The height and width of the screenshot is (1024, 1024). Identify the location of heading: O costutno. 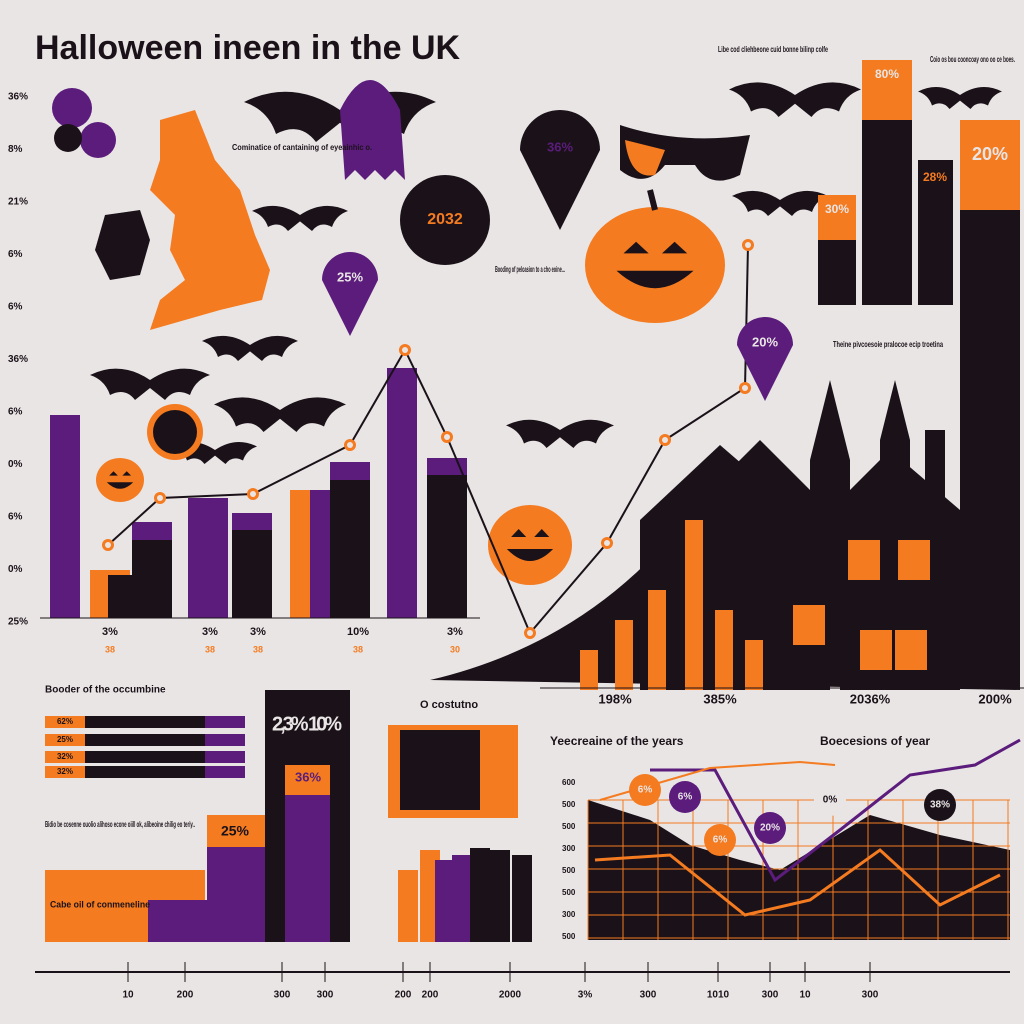
(449, 705).